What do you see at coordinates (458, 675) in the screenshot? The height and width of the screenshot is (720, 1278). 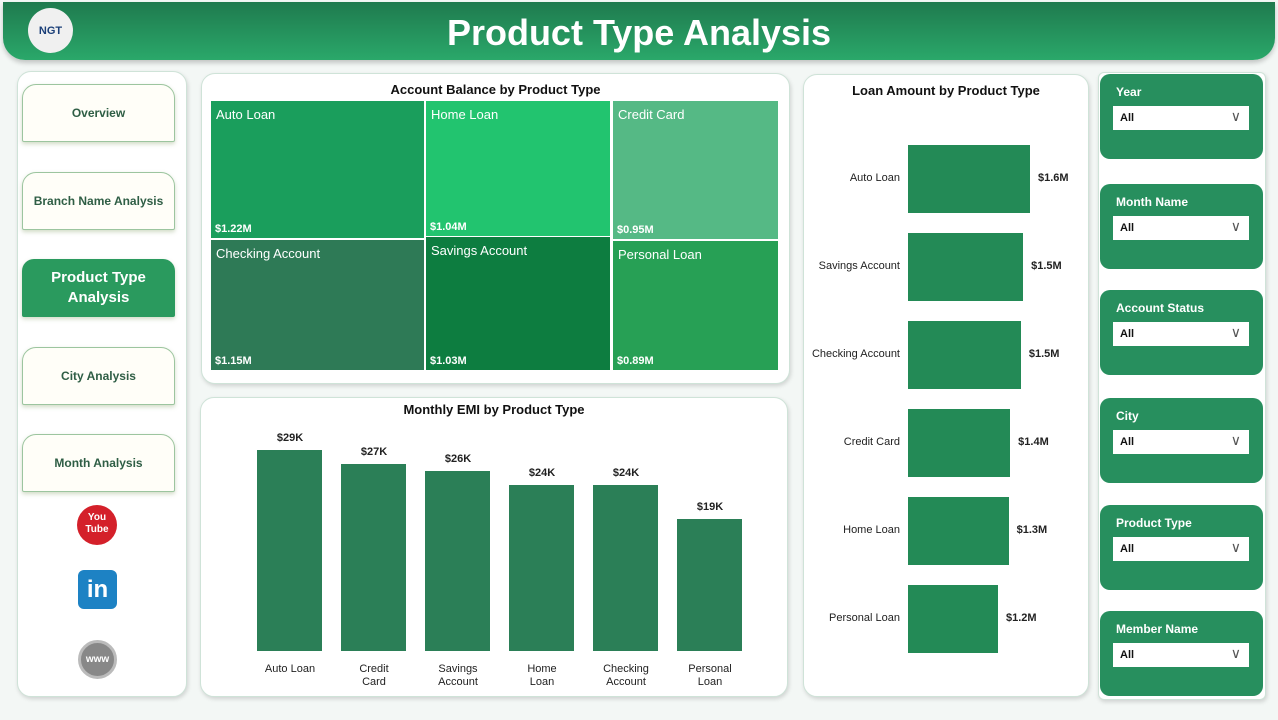 I see `emi-x-label: Savings Account` at bounding box center [458, 675].